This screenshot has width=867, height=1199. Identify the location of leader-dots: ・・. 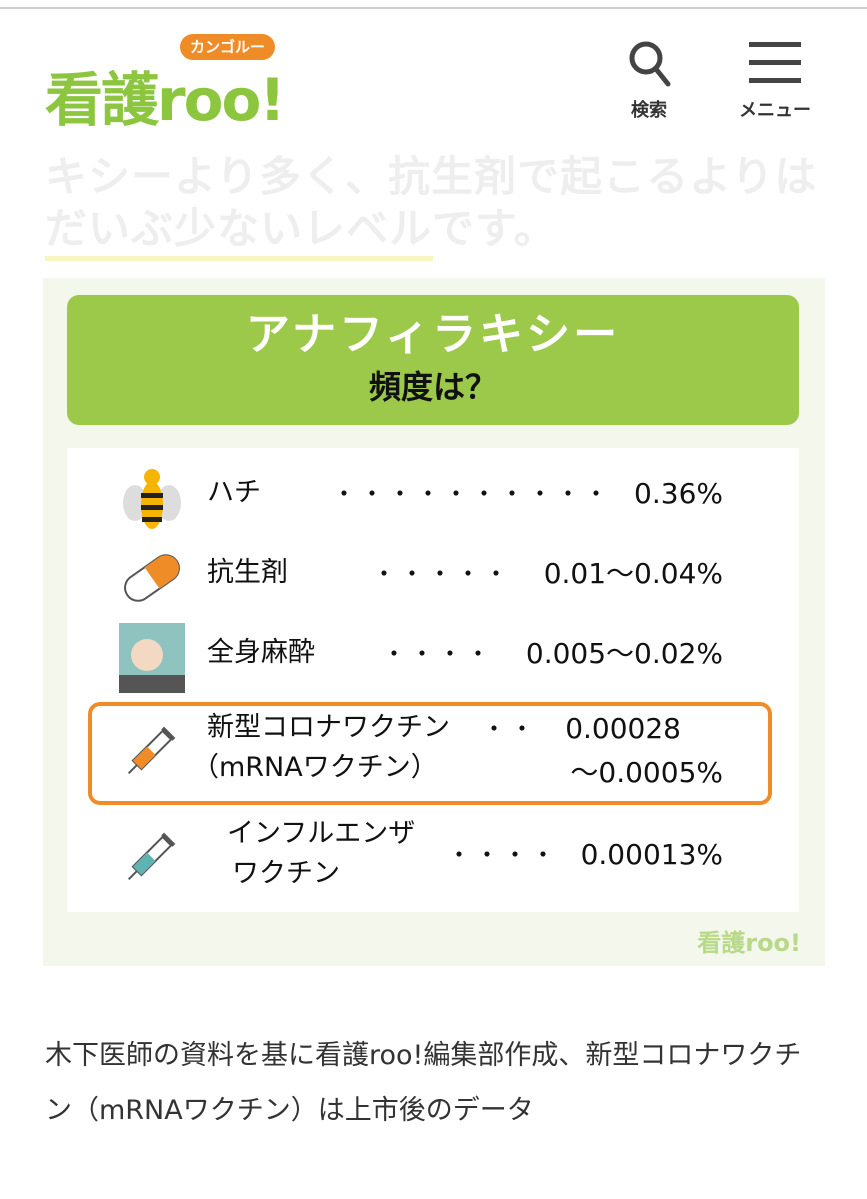
(510, 729).